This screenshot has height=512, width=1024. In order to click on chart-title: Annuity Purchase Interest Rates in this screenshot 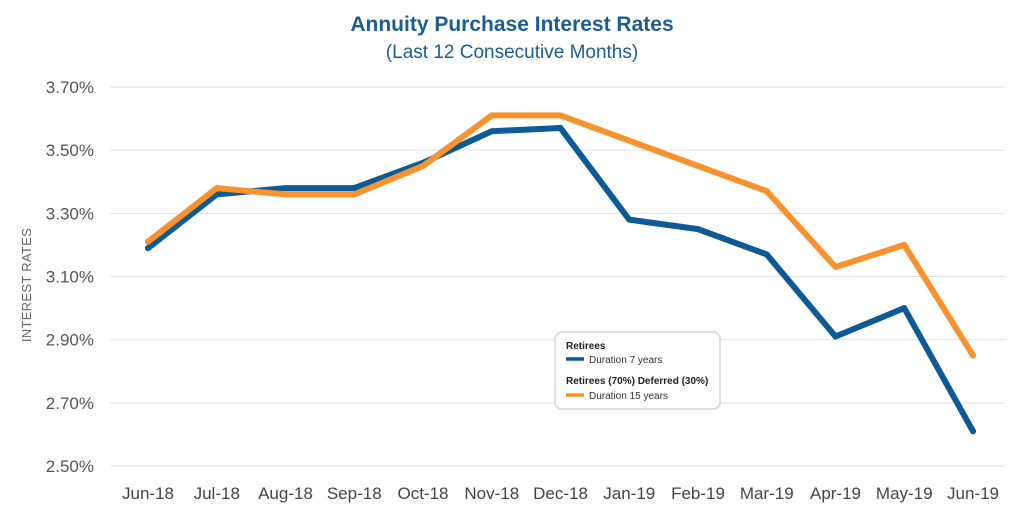, I will do `click(511, 24)`.